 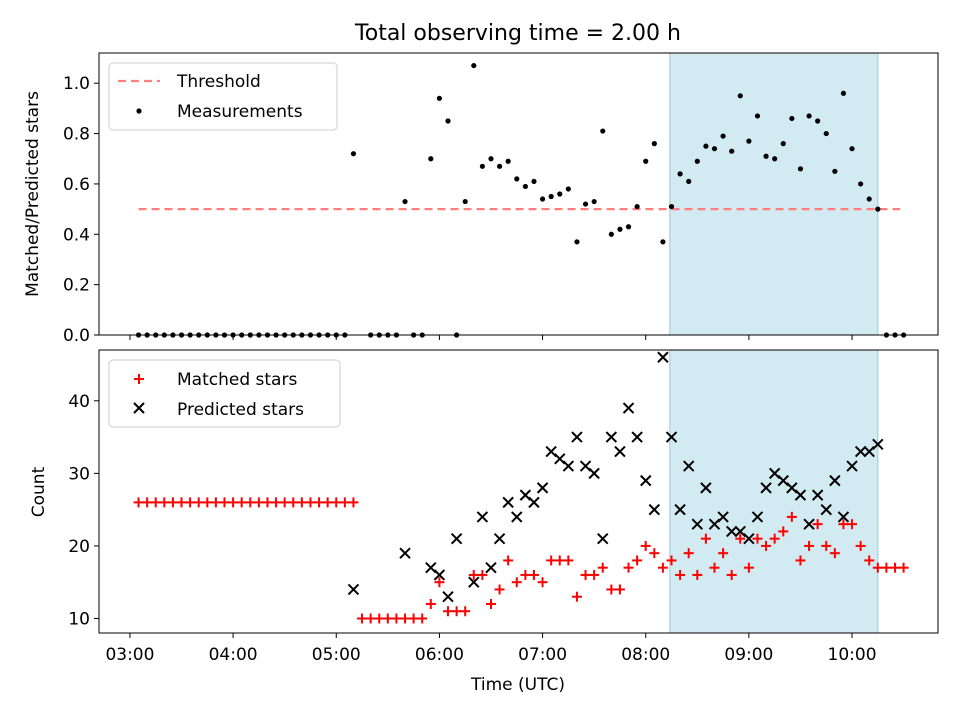 I want to click on bottom-y-axis: 10 20 30 40, so click(x=83, y=510).